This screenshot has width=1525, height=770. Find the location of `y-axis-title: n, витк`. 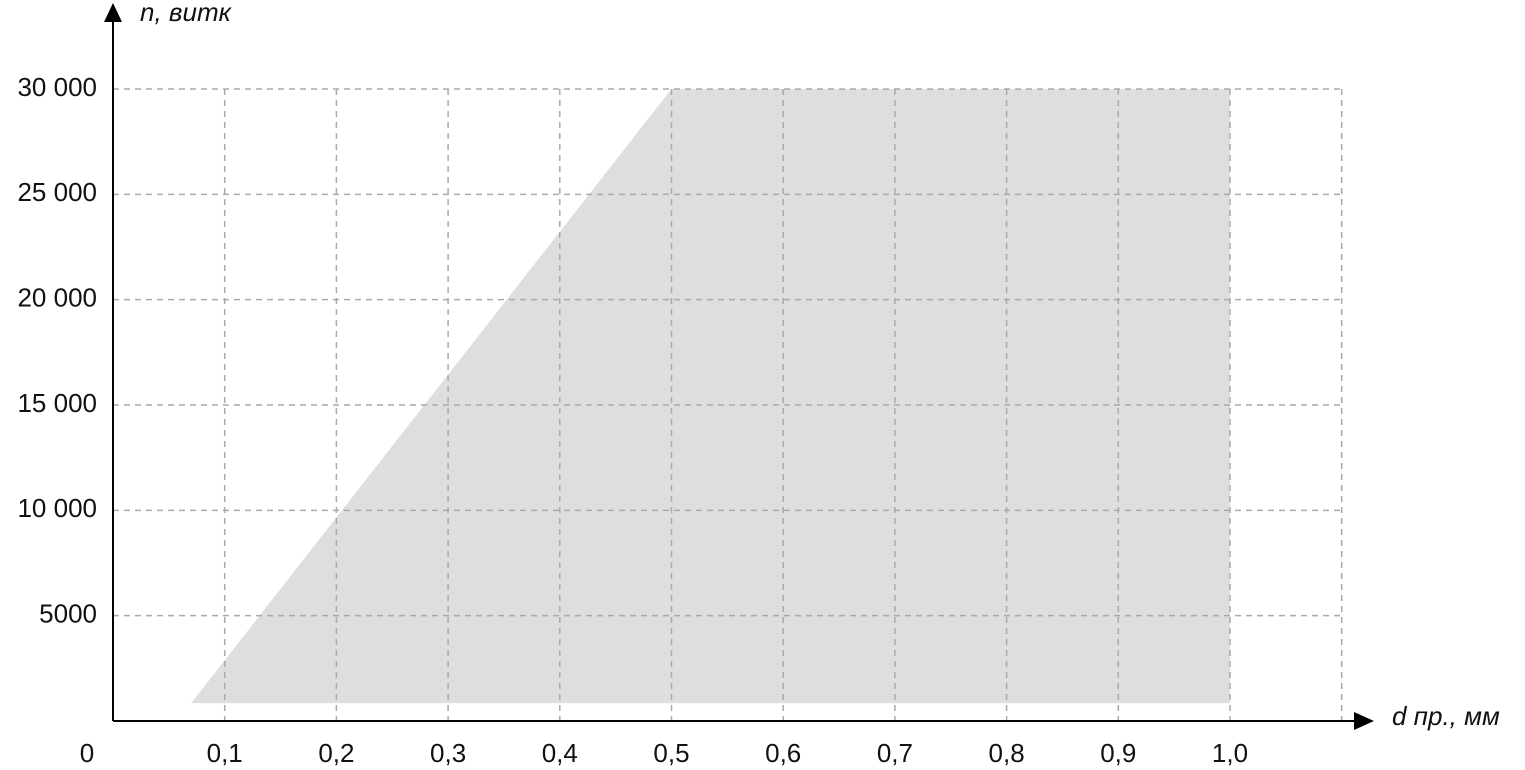

y-axis-title: n, витк is located at coordinates (186, 13).